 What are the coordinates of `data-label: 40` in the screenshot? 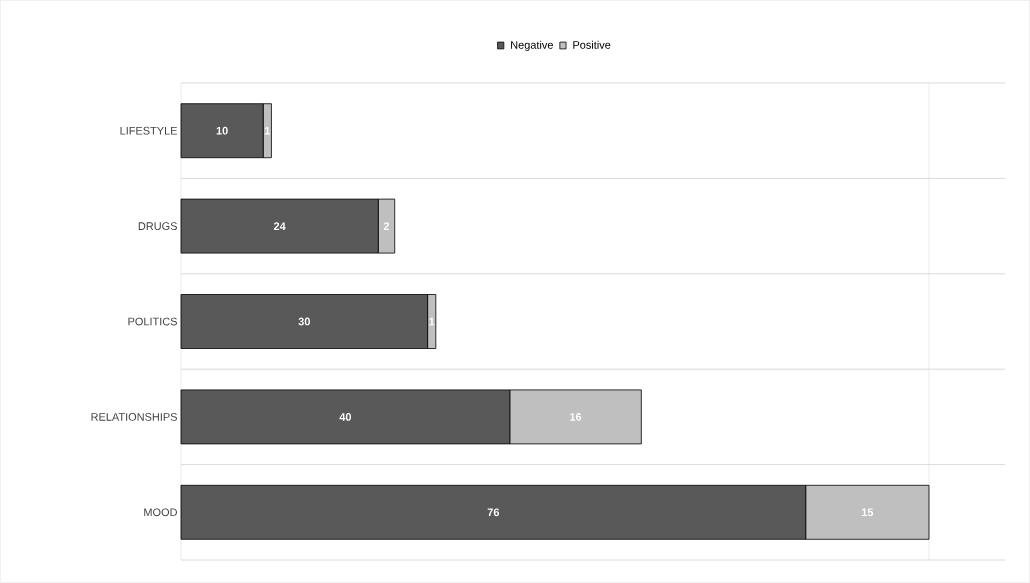 It's located at (345, 417).